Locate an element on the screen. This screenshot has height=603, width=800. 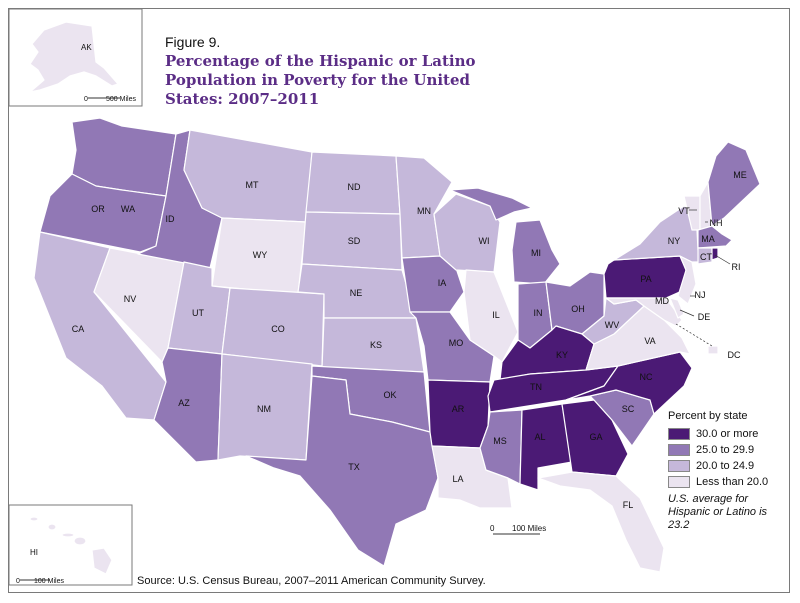
label-wi: WI is located at coordinates (484, 241).